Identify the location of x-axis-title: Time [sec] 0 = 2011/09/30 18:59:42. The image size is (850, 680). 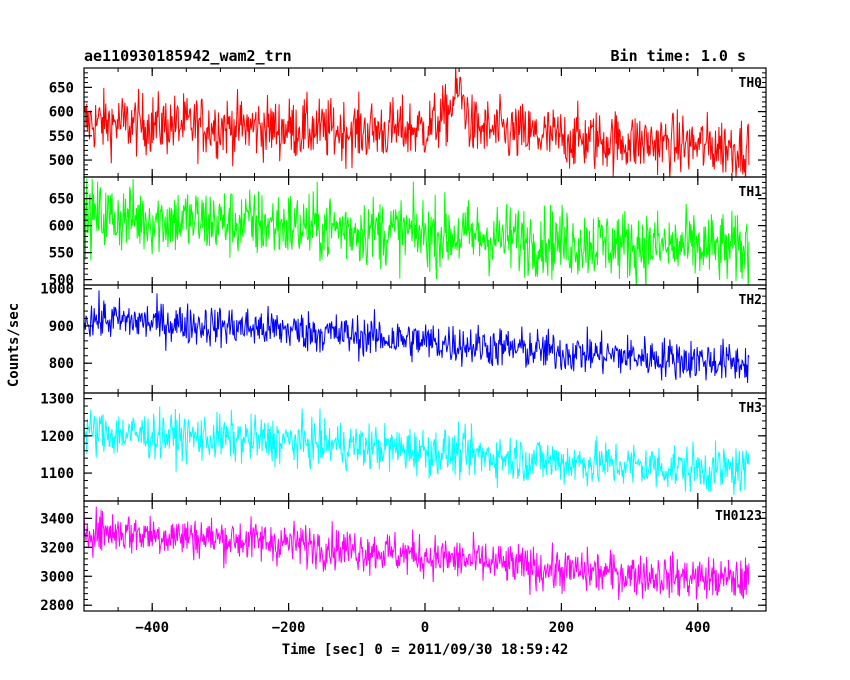
(425, 650).